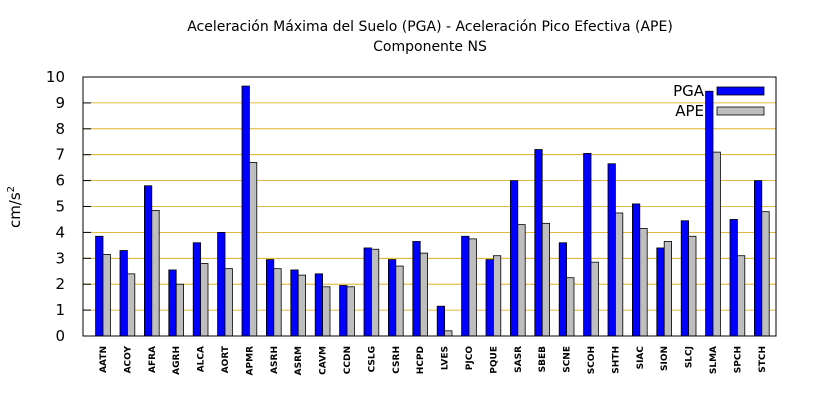 This screenshot has width=820, height=400. I want to click on x-tick-label: SCNE, so click(568, 359).